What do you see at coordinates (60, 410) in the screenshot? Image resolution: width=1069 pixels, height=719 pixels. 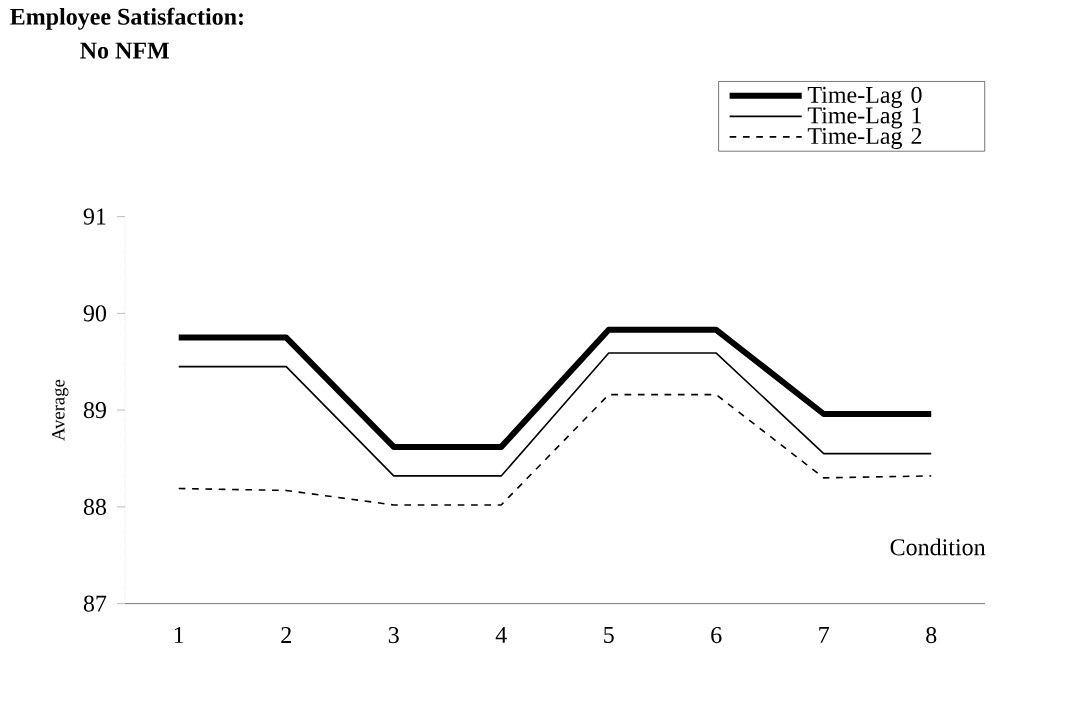 I see `y-axis-title: Average` at bounding box center [60, 410].